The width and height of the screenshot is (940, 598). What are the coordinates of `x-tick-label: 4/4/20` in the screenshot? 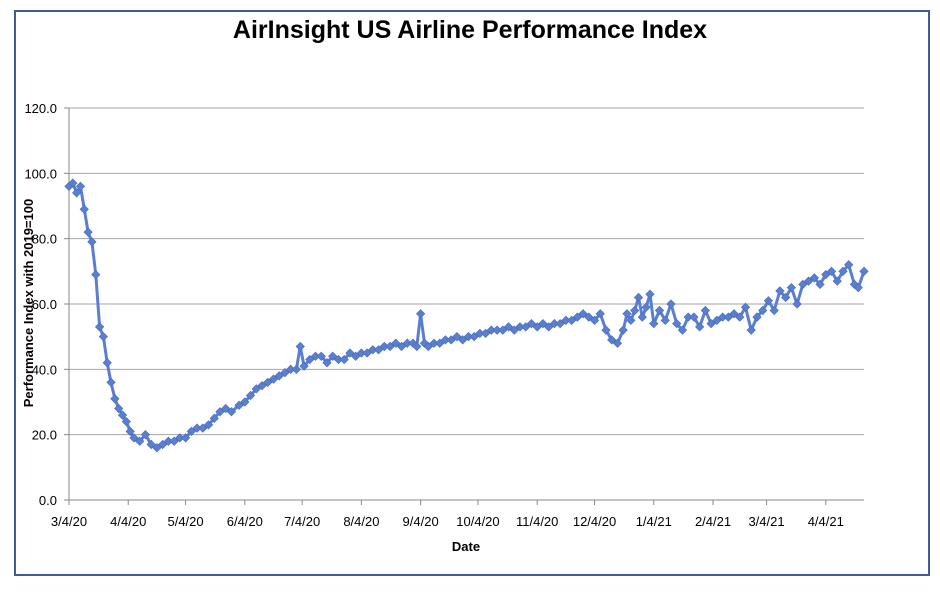 It's located at (128, 521).